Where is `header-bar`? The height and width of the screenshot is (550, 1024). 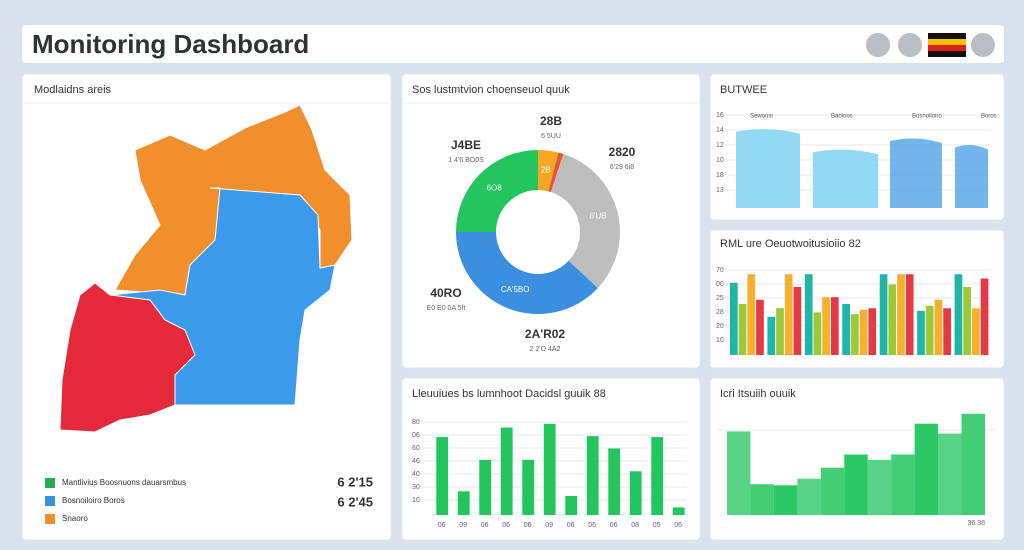 header-bar is located at coordinates (513, 44).